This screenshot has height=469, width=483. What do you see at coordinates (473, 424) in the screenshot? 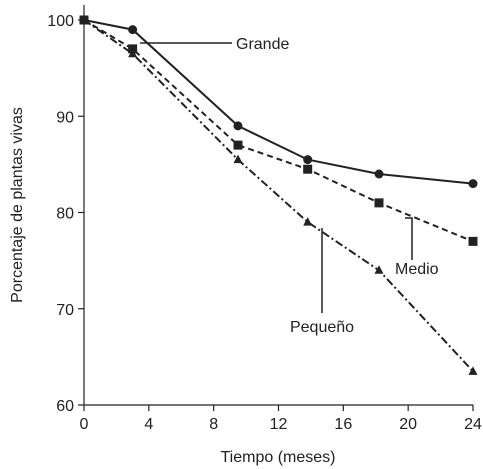
I see `x-tick-label: 24` at bounding box center [473, 424].